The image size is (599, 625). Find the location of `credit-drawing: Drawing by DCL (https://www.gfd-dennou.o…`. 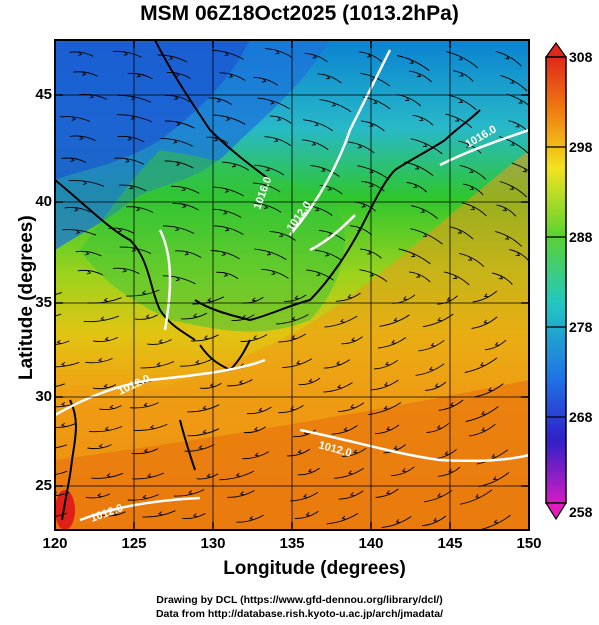

credit-drawing: Drawing by DCL (https://www.gfd-dennou.o… is located at coordinates (299, 600).